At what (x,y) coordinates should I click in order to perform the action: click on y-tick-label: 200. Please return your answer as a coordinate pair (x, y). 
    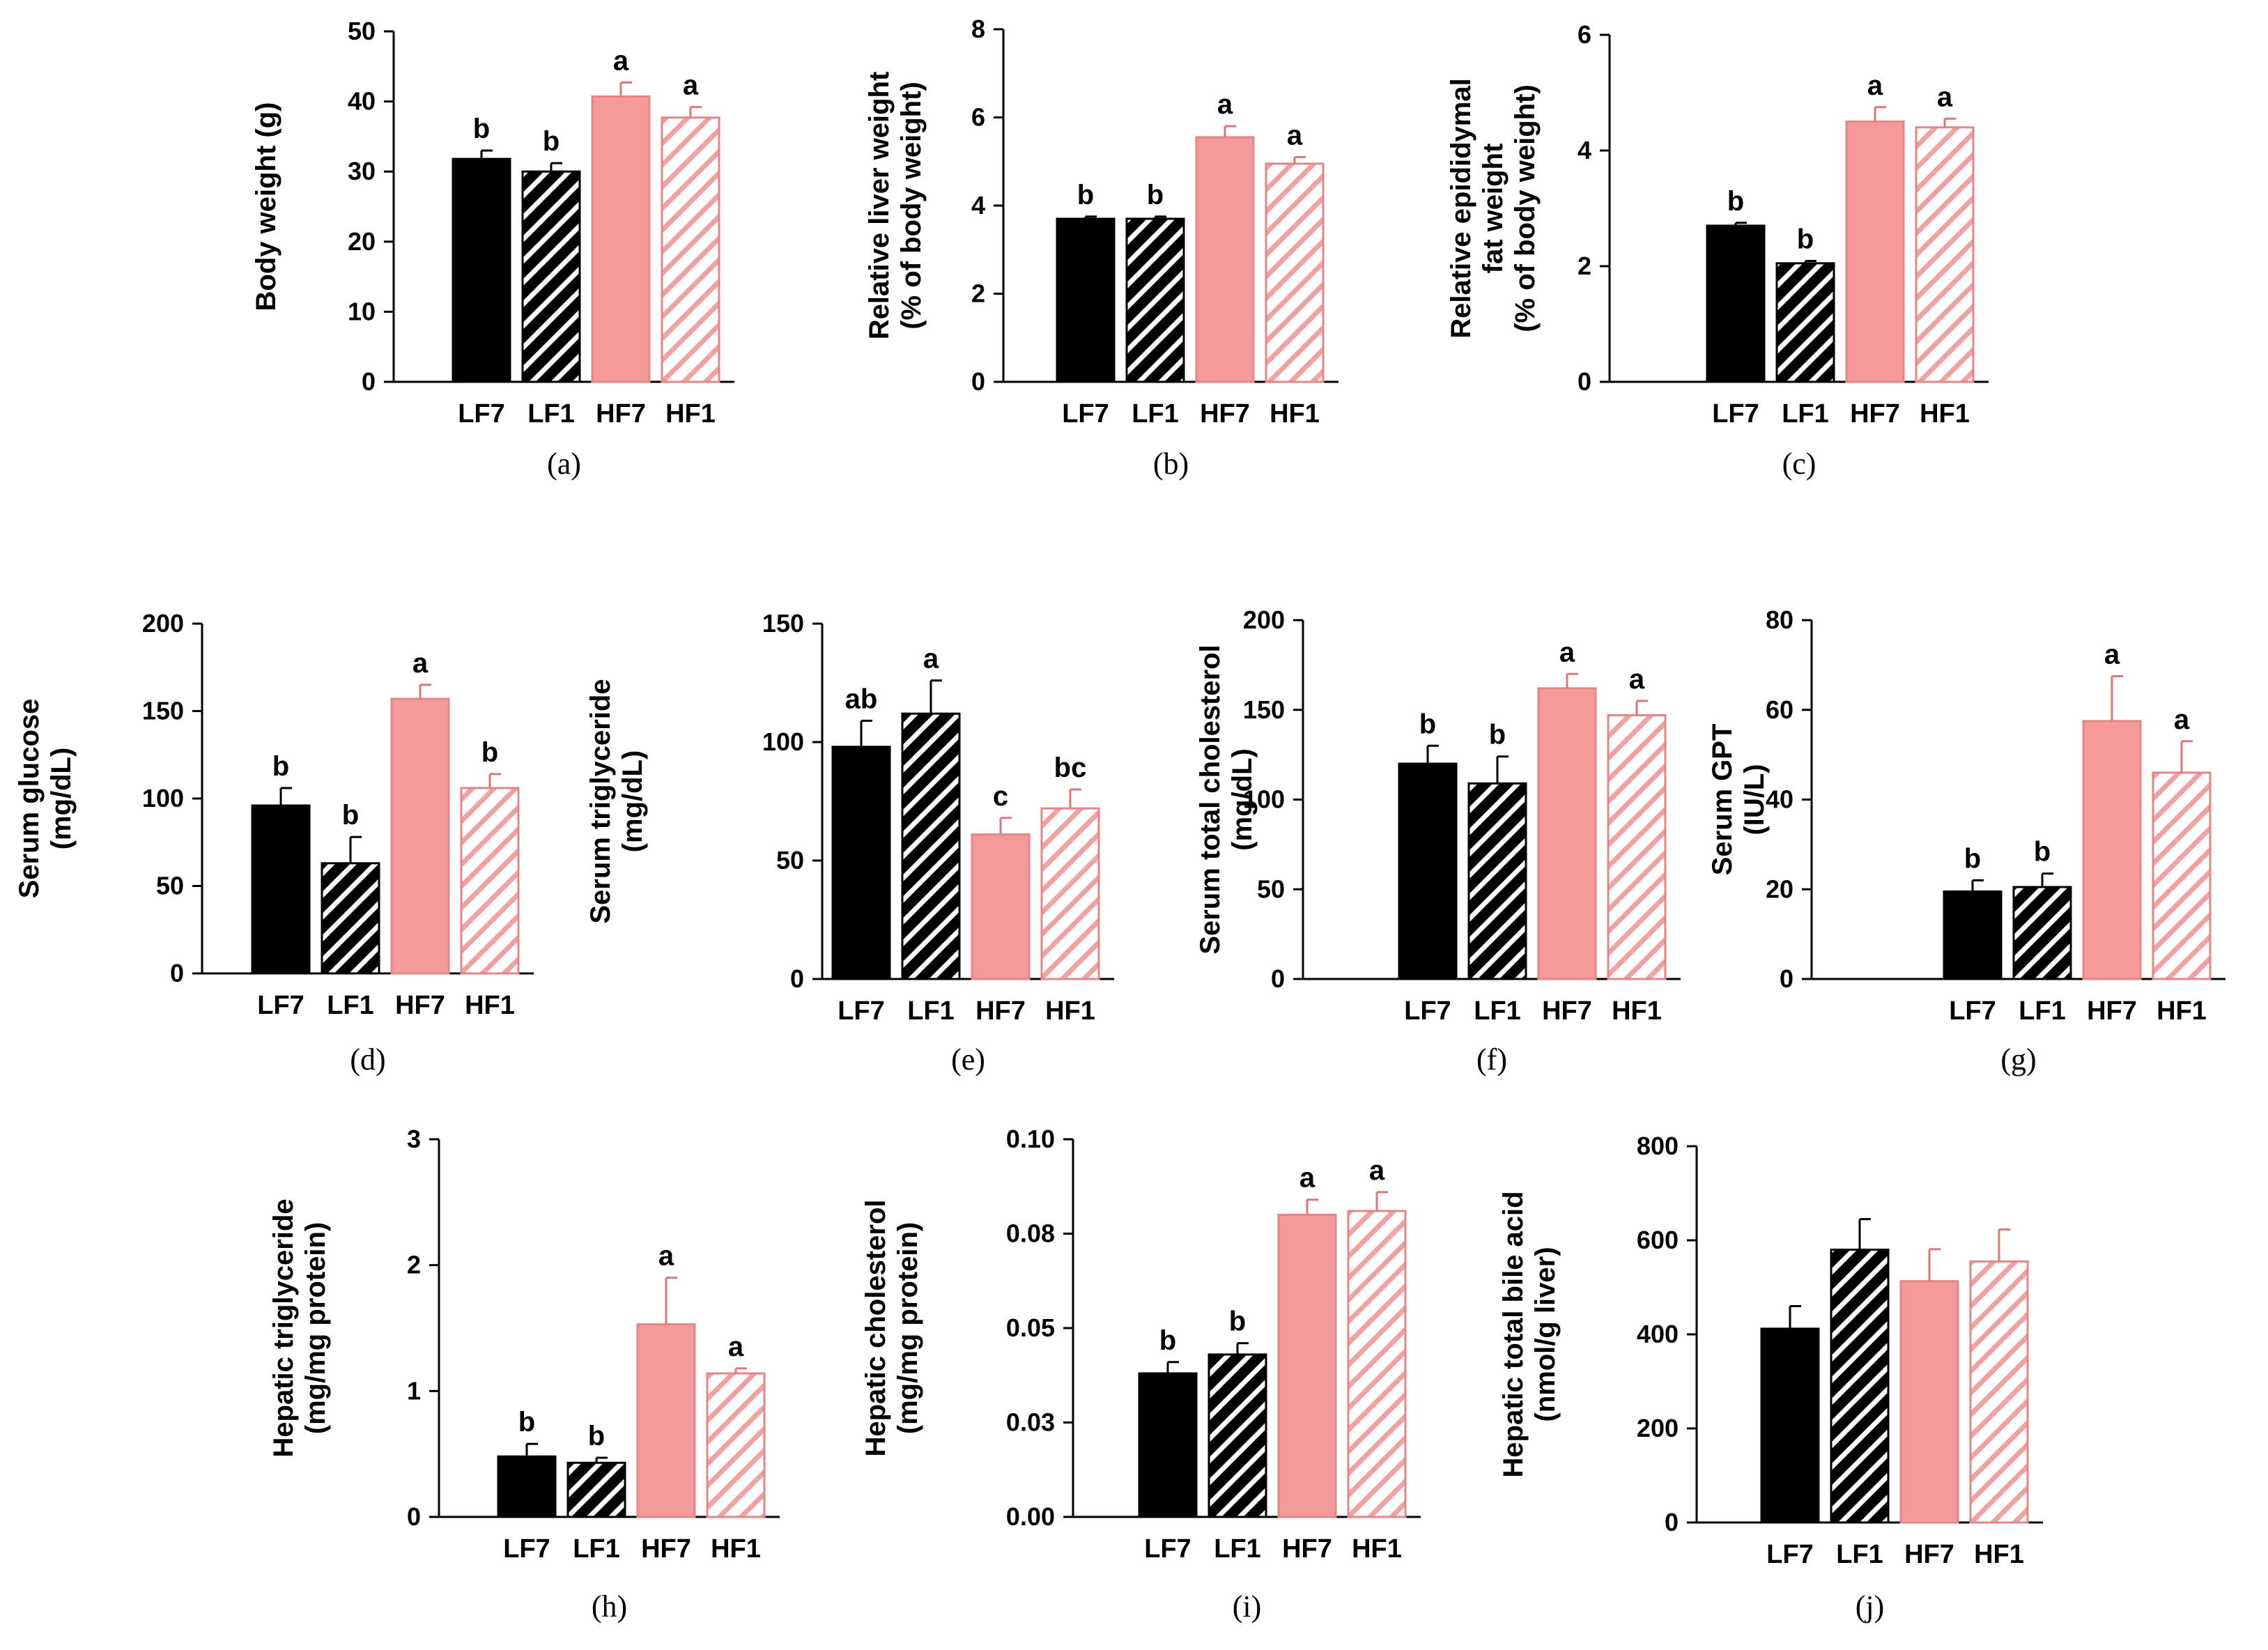
    Looking at the image, I should click on (163, 623).